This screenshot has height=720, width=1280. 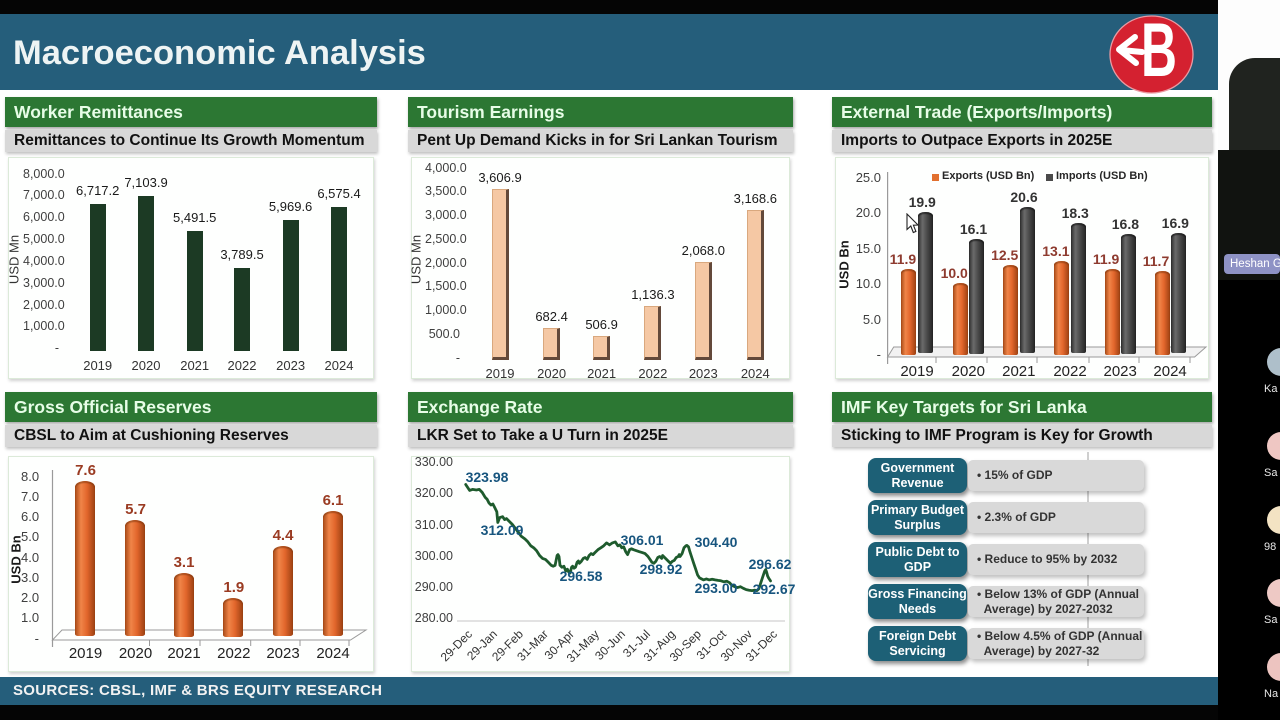 What do you see at coordinates (1159, 52) in the screenshot?
I see `svg-text: B` at bounding box center [1159, 52].